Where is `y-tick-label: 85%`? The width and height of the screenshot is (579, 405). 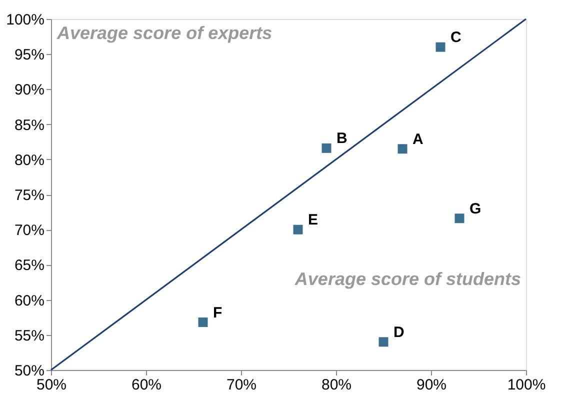 y-tick-label: 85% is located at coordinates (29, 125).